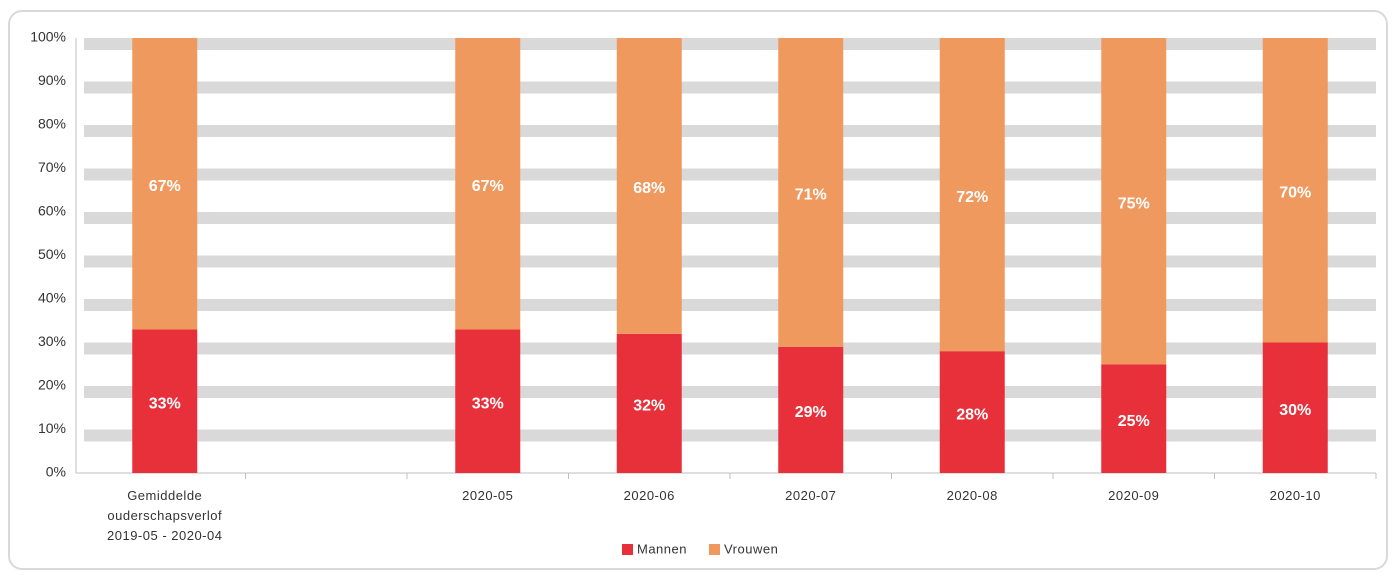 Image resolution: width=1394 pixels, height=575 pixels. Describe the element at coordinates (52, 341) in the screenshot. I see `y-tick-label: 30%` at that location.